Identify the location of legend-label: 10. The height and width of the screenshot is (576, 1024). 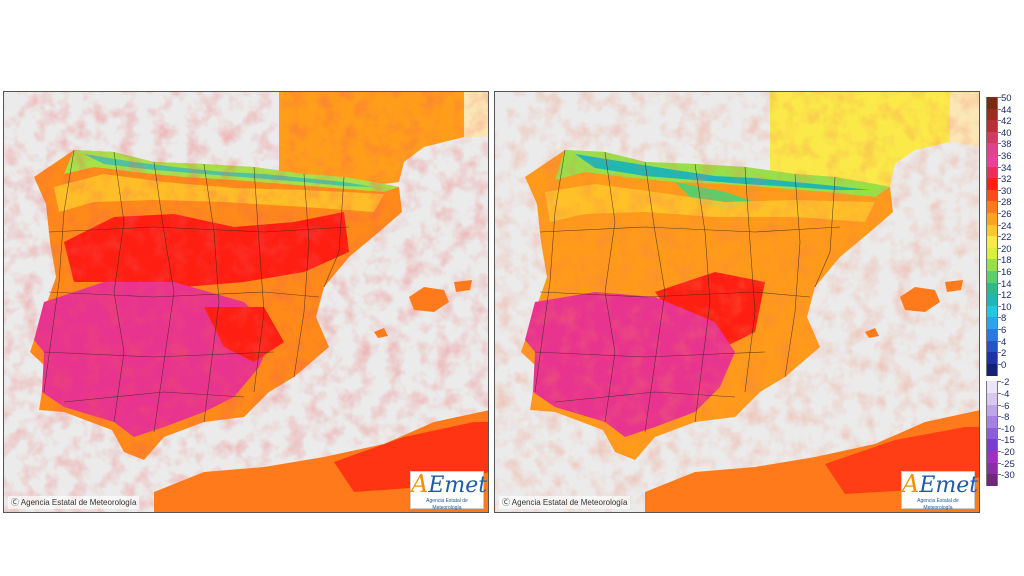
(1006, 307).